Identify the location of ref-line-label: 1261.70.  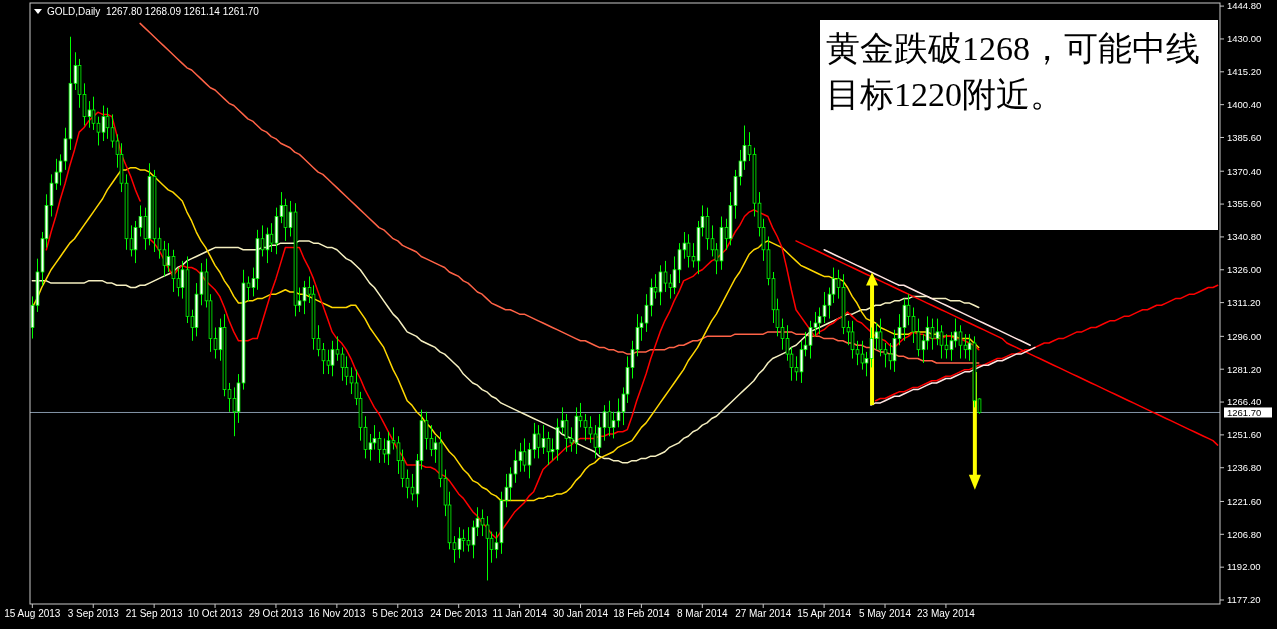
(1244, 412).